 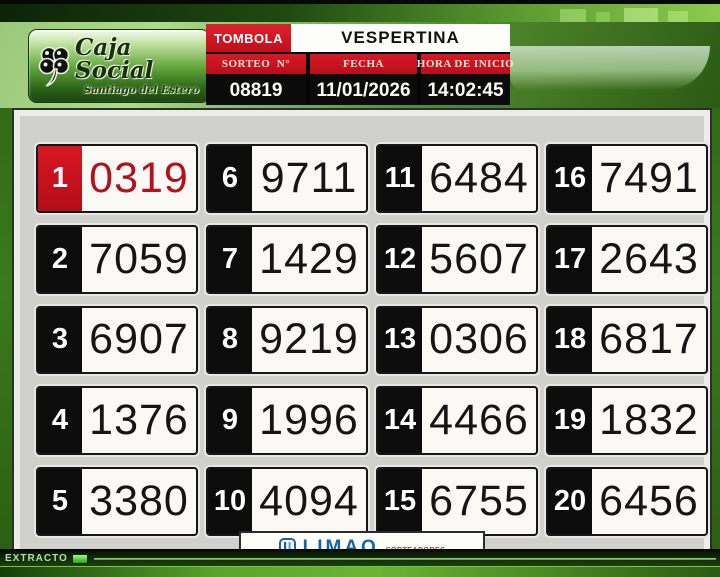 I want to click on result-position: 6, so click(x=230, y=178).